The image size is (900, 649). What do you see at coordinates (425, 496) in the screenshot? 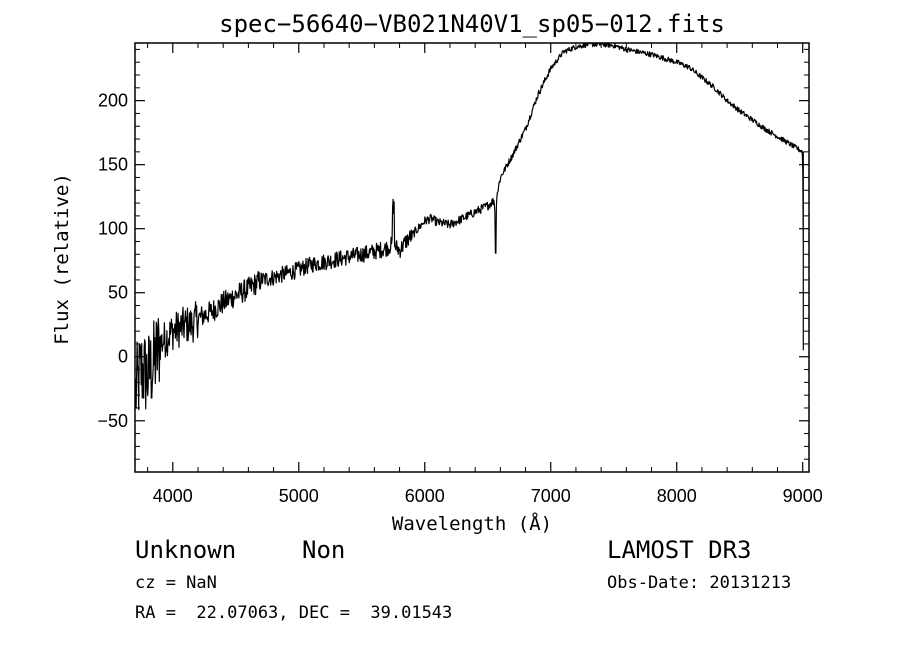
I see `x-tick-label: 6000` at bounding box center [425, 496].